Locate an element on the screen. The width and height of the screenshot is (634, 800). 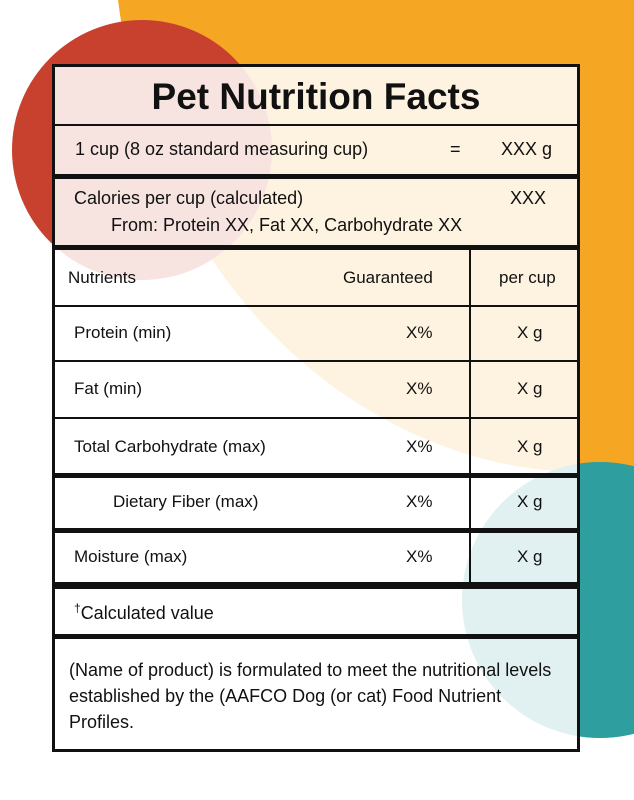
header-per-cup: per cup is located at coordinates (527, 277).